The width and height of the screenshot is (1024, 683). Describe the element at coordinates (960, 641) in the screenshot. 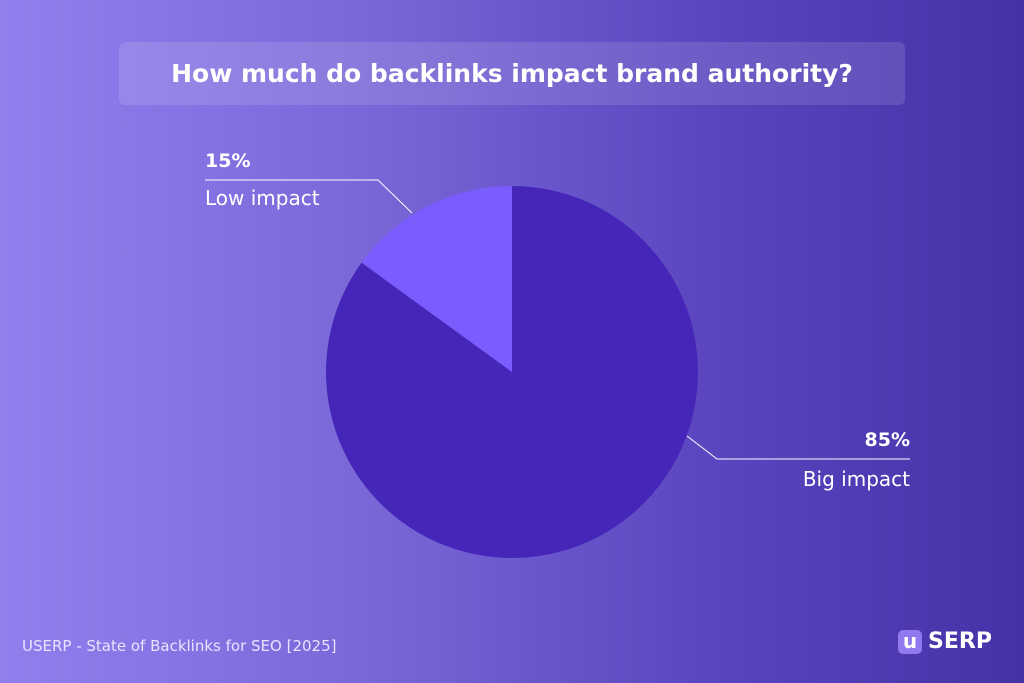

I see `logo-text: SERP` at that location.